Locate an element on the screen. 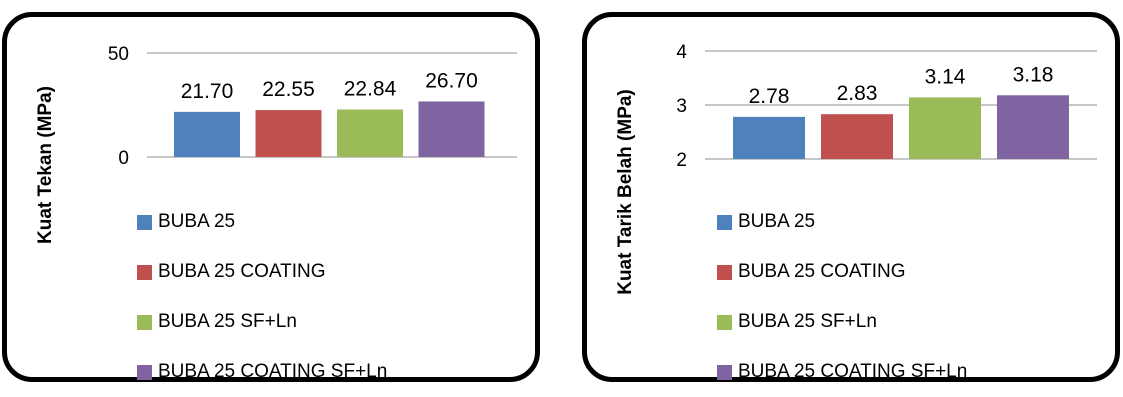 This screenshot has height=397, width=1123. y-tick-label: 2 is located at coordinates (681, 160).